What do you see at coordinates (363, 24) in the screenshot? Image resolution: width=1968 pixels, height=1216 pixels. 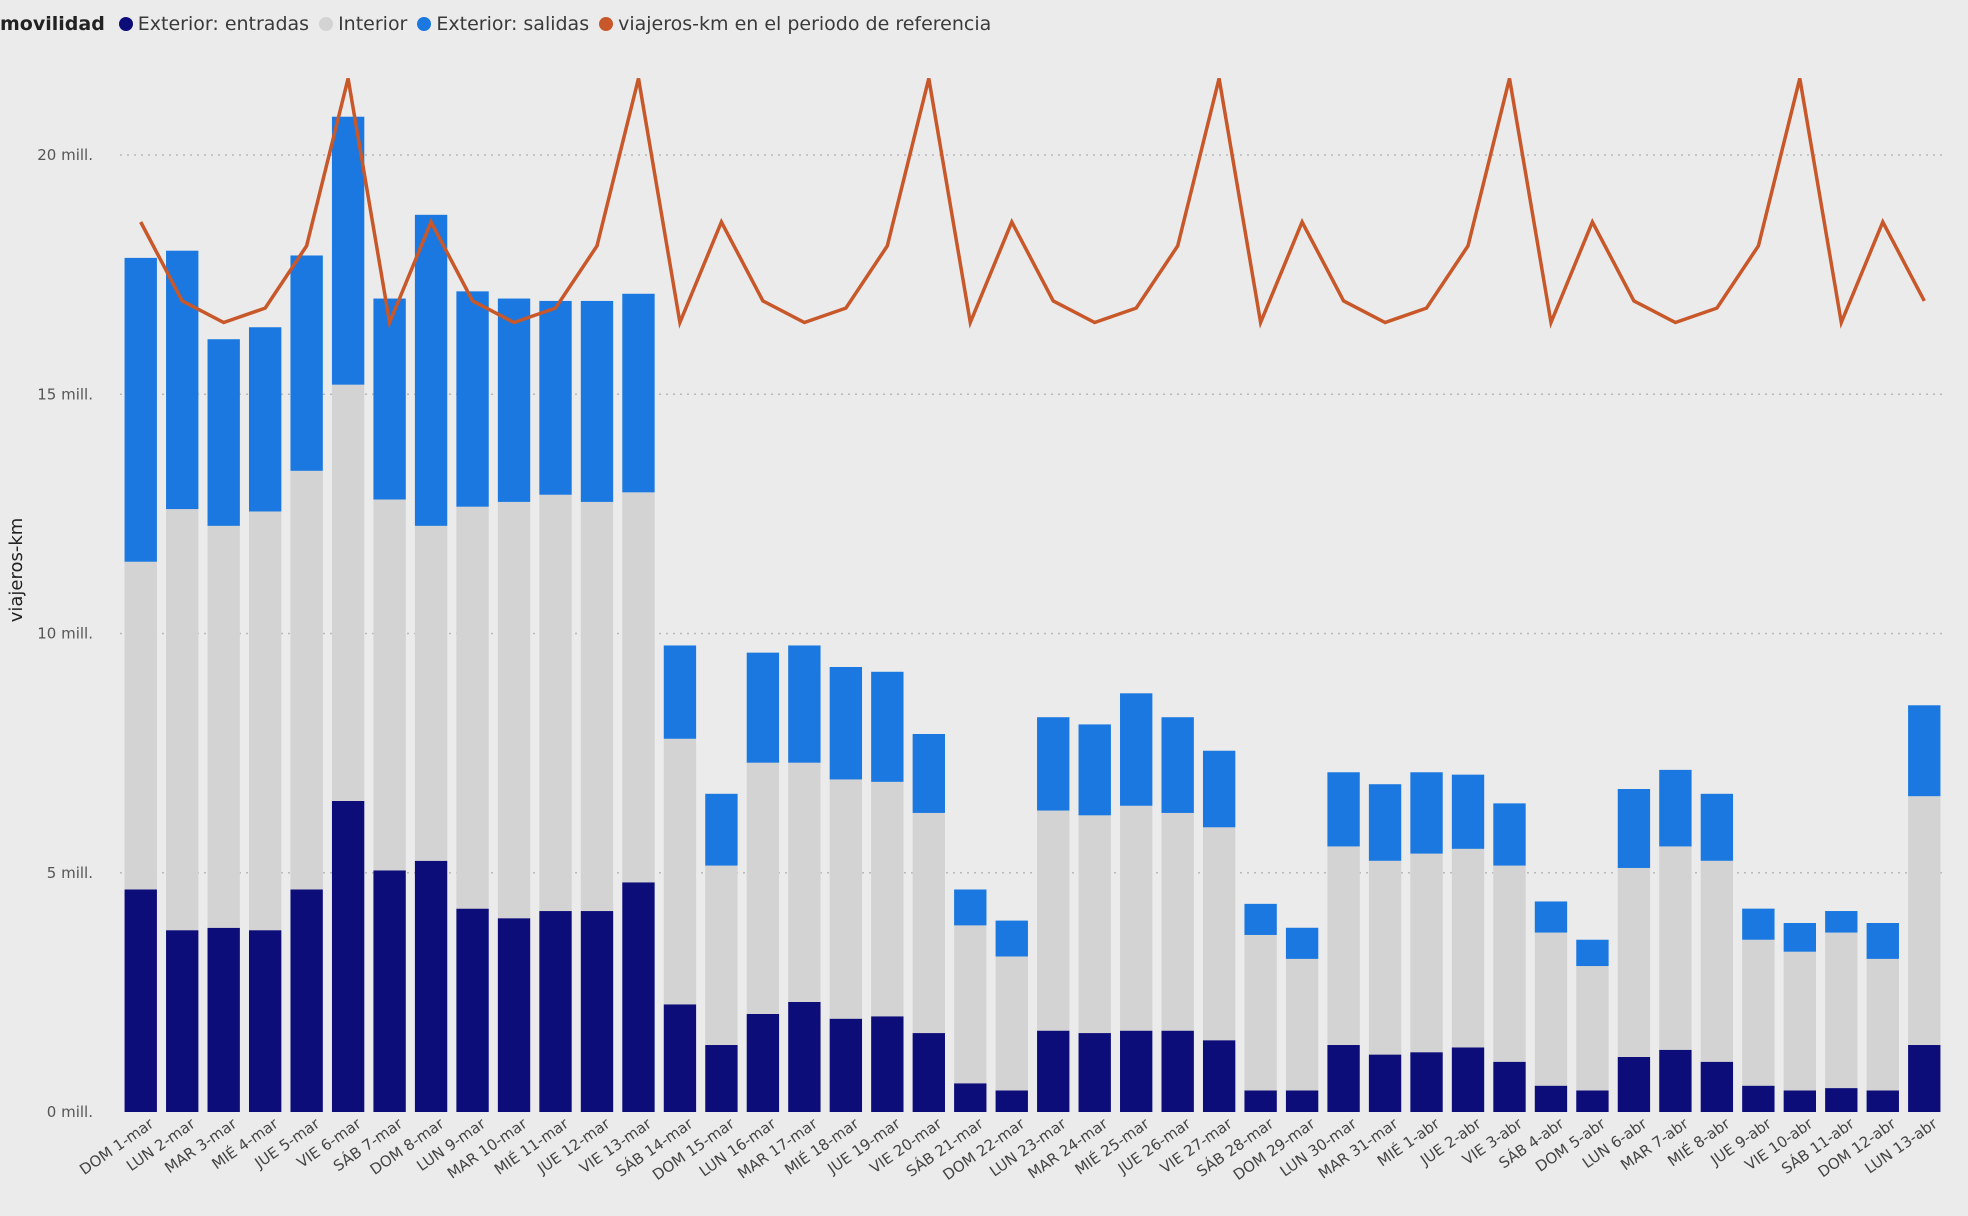 I see `legend-item-interior: Interior` at bounding box center [363, 24].